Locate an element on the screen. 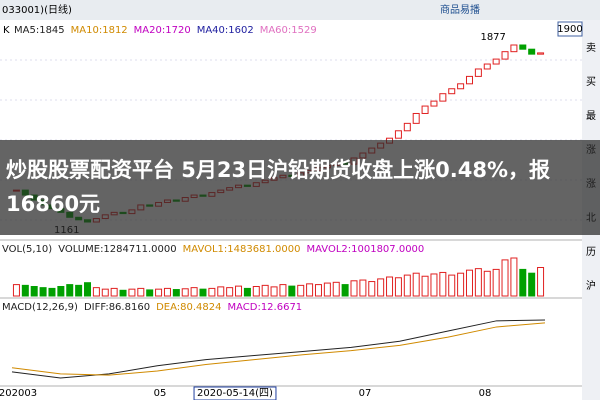 This screenshot has width=600, height=400. legend-item: MAVOL2:1001807.0000 is located at coordinates (365, 249).